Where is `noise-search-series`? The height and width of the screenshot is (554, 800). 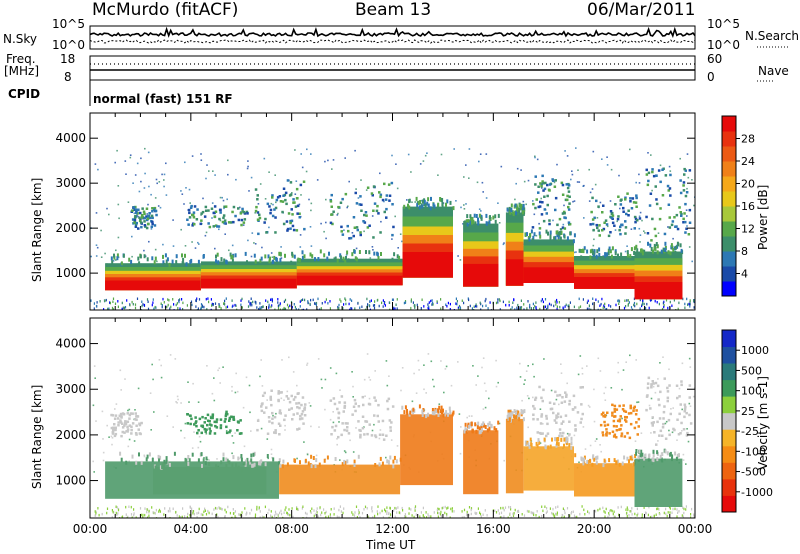 noise-search-series is located at coordinates (392, 41).